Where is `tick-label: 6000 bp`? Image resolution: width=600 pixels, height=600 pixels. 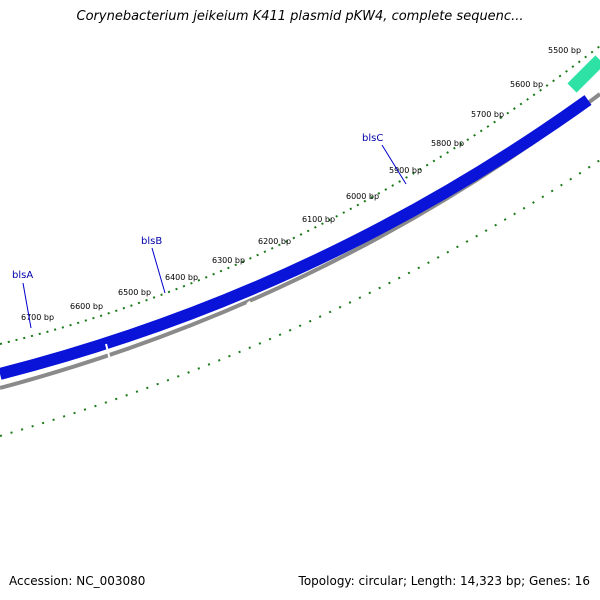
tick-label: 6000 bp is located at coordinates (362, 196).